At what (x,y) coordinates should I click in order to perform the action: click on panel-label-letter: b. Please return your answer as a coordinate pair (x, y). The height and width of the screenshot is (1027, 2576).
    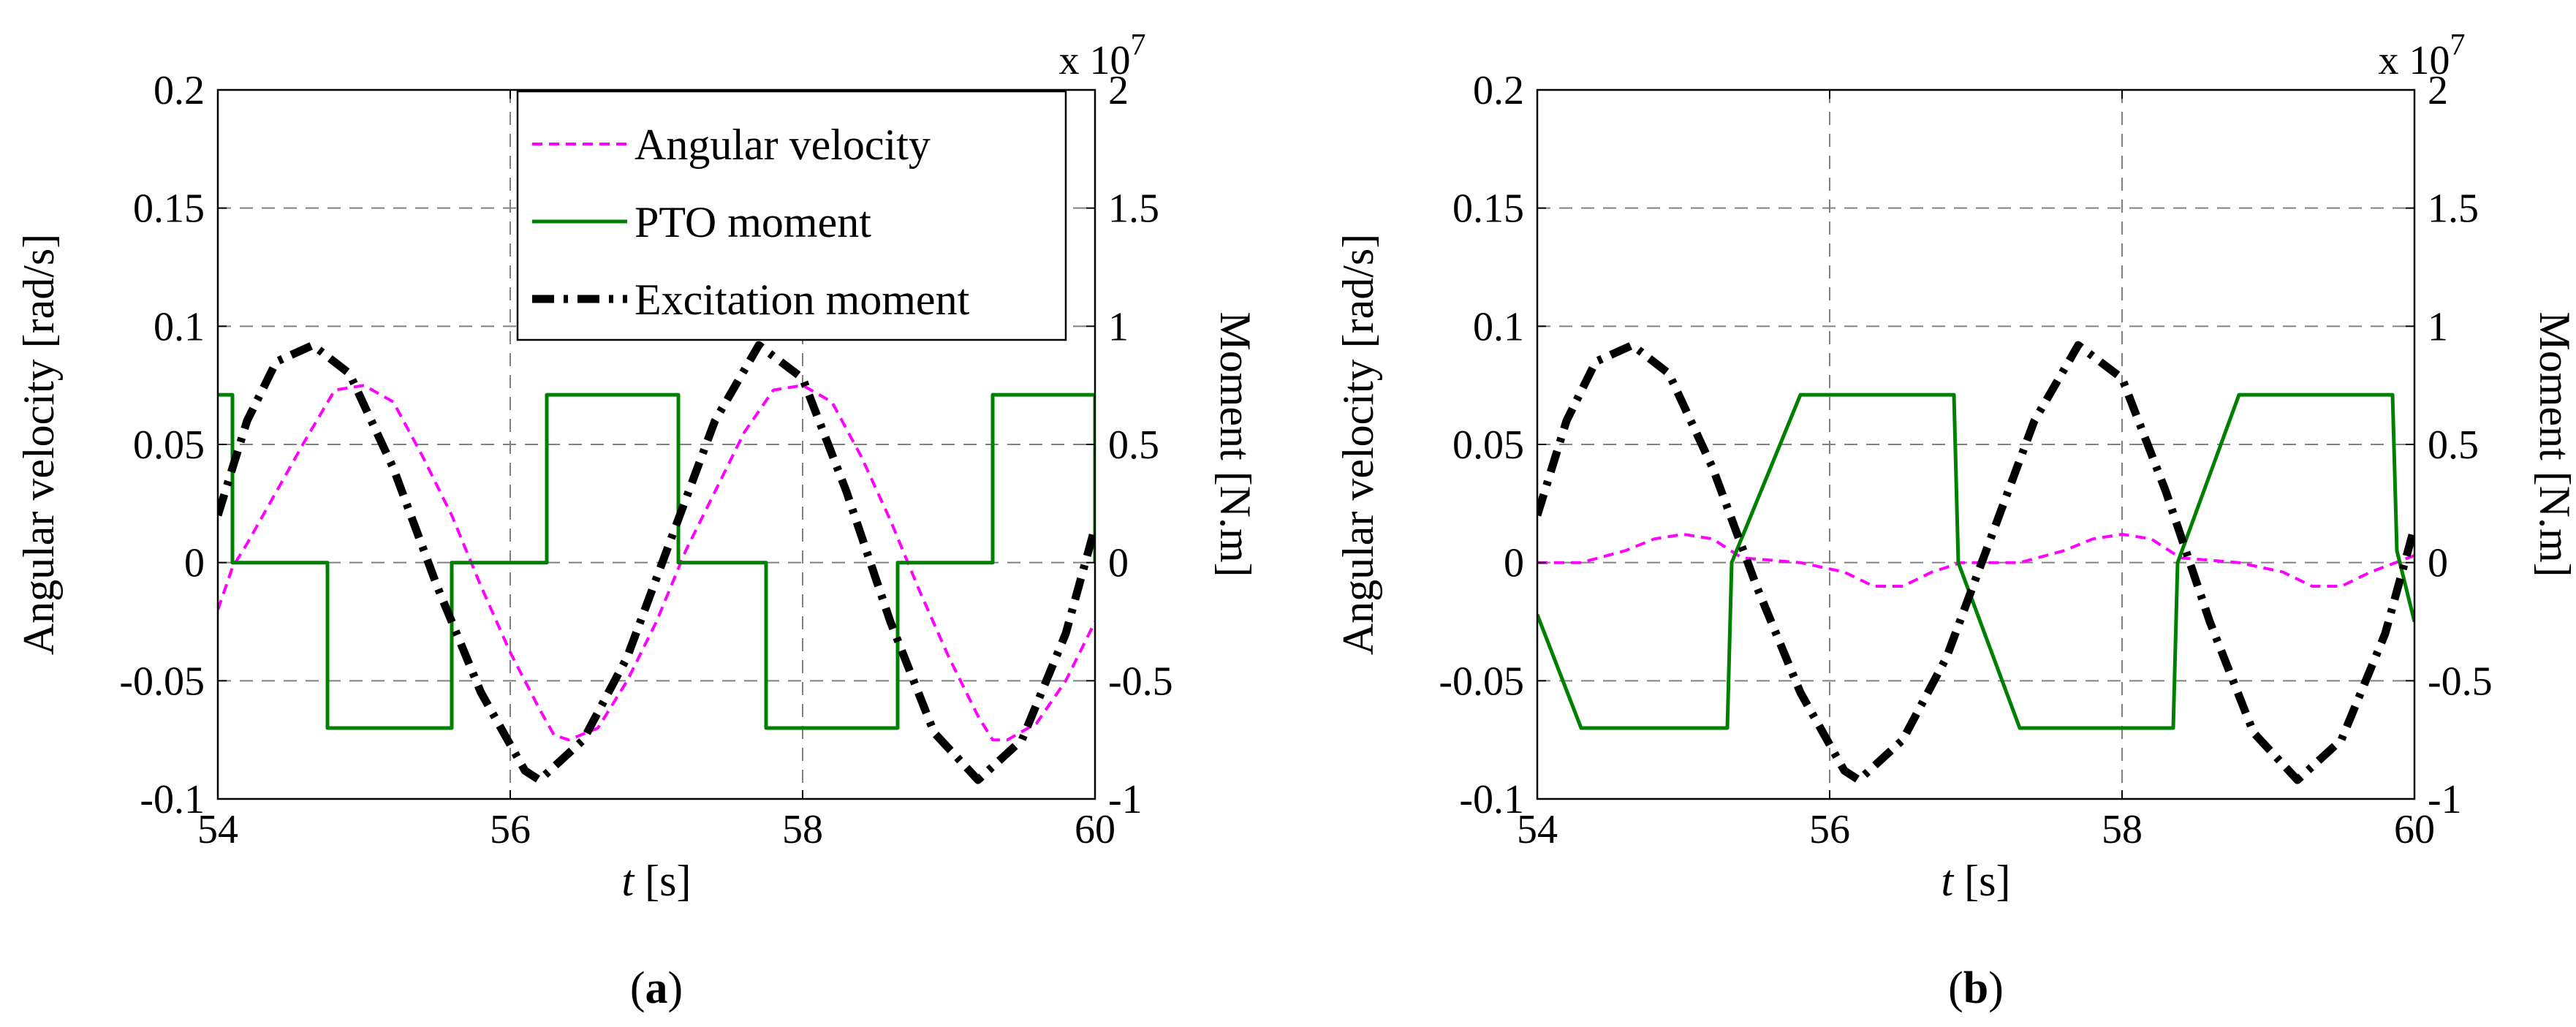
    Looking at the image, I should click on (1975, 988).